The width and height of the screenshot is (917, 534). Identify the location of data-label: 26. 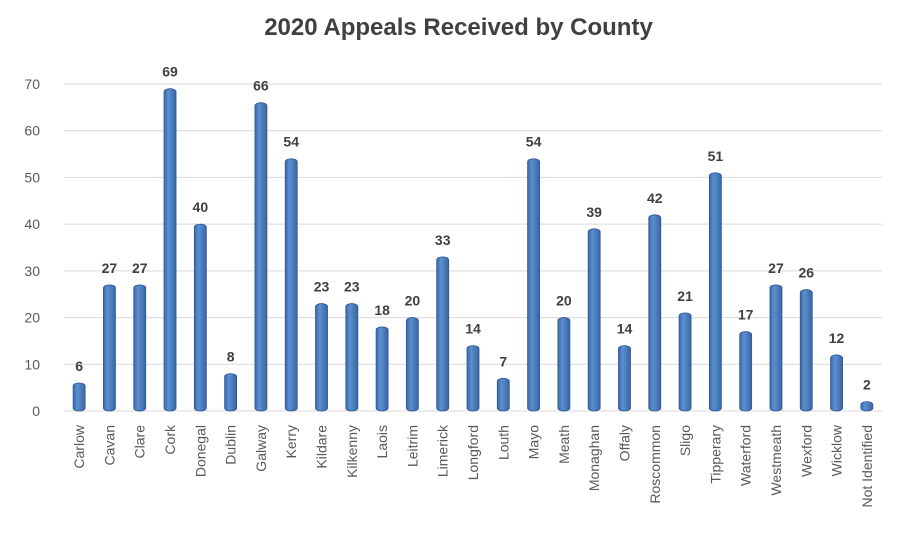
(806, 273).